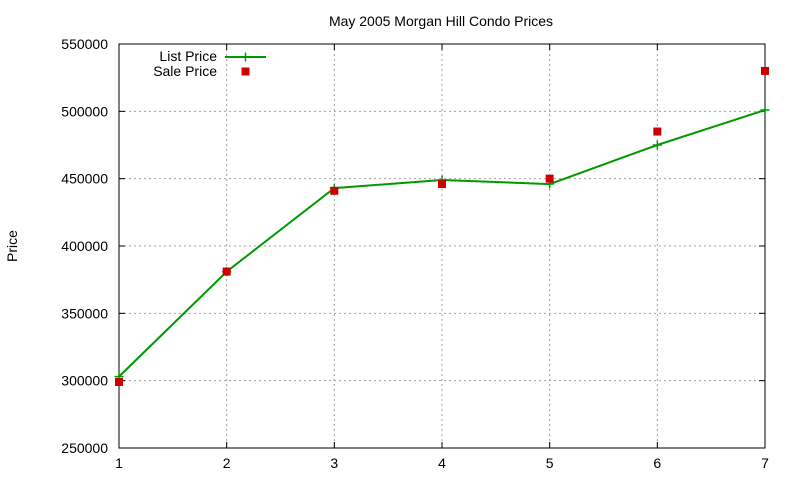 The width and height of the screenshot is (800, 480). I want to click on legend-label-sale-price: Sale Price, so click(185, 71).